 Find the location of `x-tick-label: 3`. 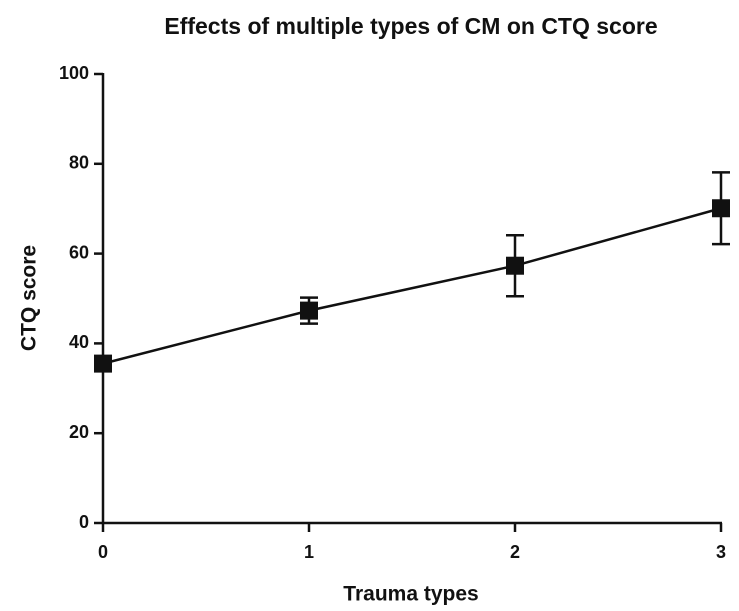

x-tick-label: 3 is located at coordinates (721, 552).